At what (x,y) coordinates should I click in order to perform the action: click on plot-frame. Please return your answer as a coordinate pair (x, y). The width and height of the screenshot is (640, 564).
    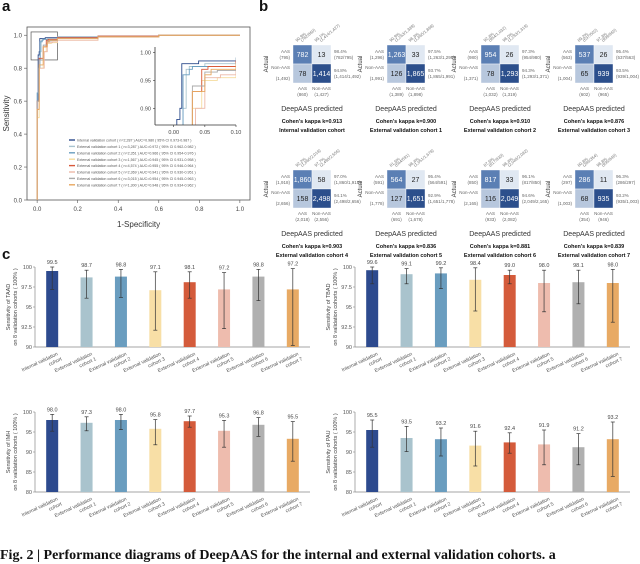
    Looking at the image, I should click on (138, 113).